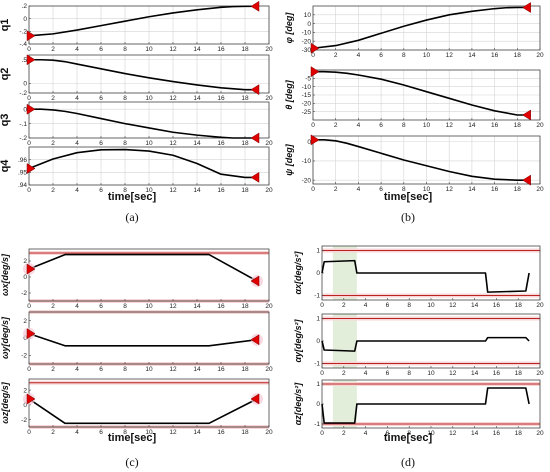 The width and height of the screenshot is (550, 472). I want to click on y-tick-label: -10, so click(307, 87).